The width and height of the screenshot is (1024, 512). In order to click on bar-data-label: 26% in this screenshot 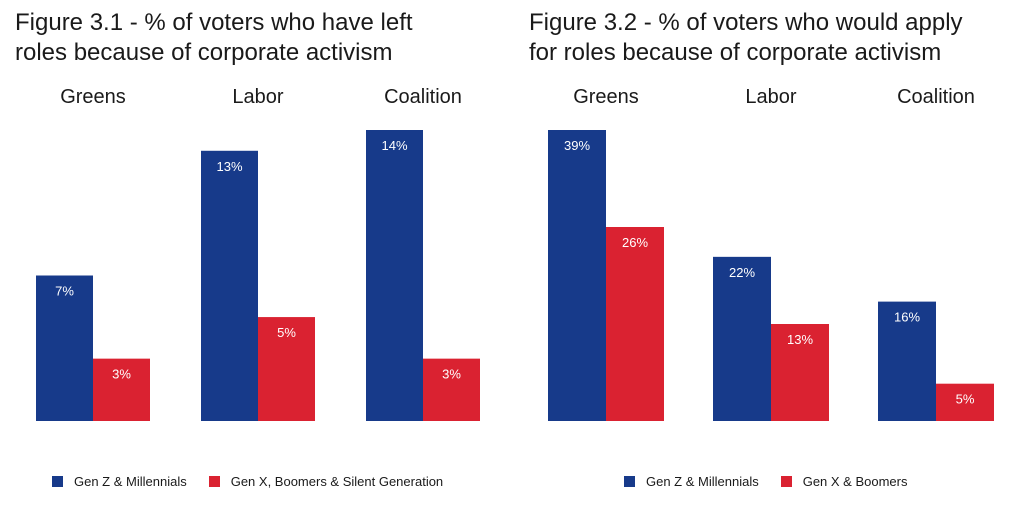, I will do `click(635, 242)`.